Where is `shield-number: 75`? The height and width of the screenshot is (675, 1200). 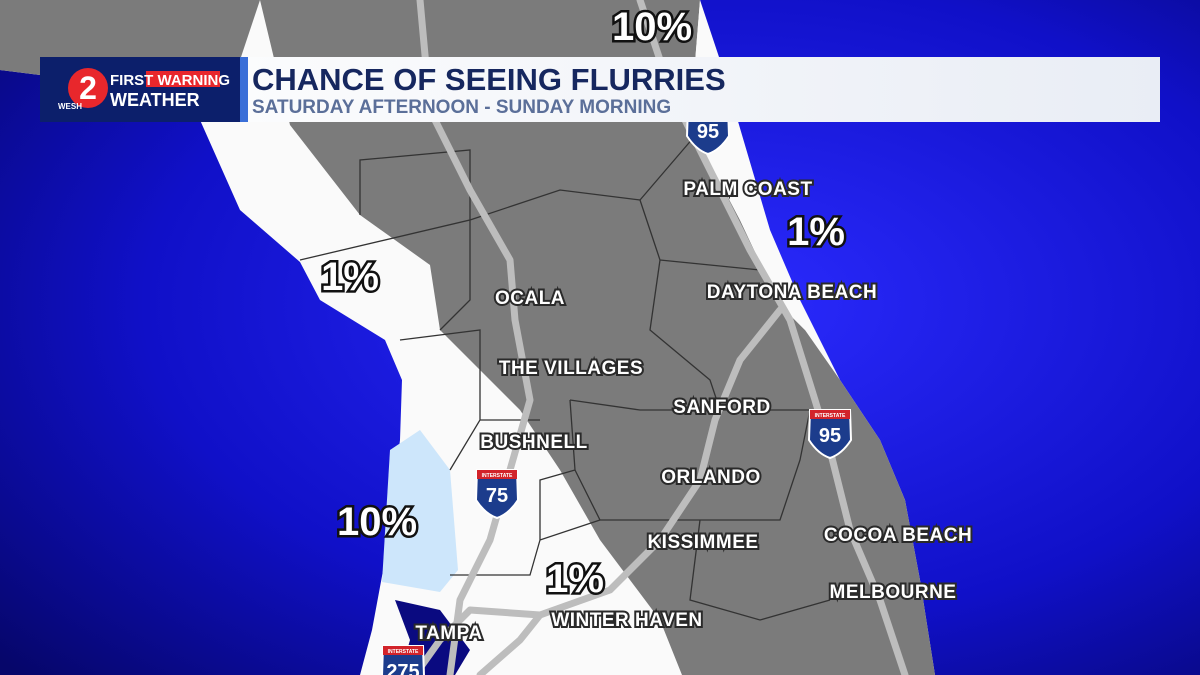 shield-number: 75 is located at coordinates (497, 496).